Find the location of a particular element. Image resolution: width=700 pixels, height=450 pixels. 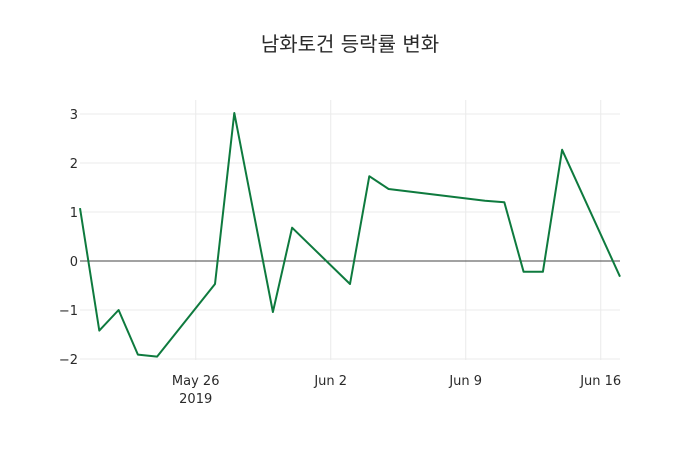

y-tick-label: −2 is located at coordinates (68, 360).